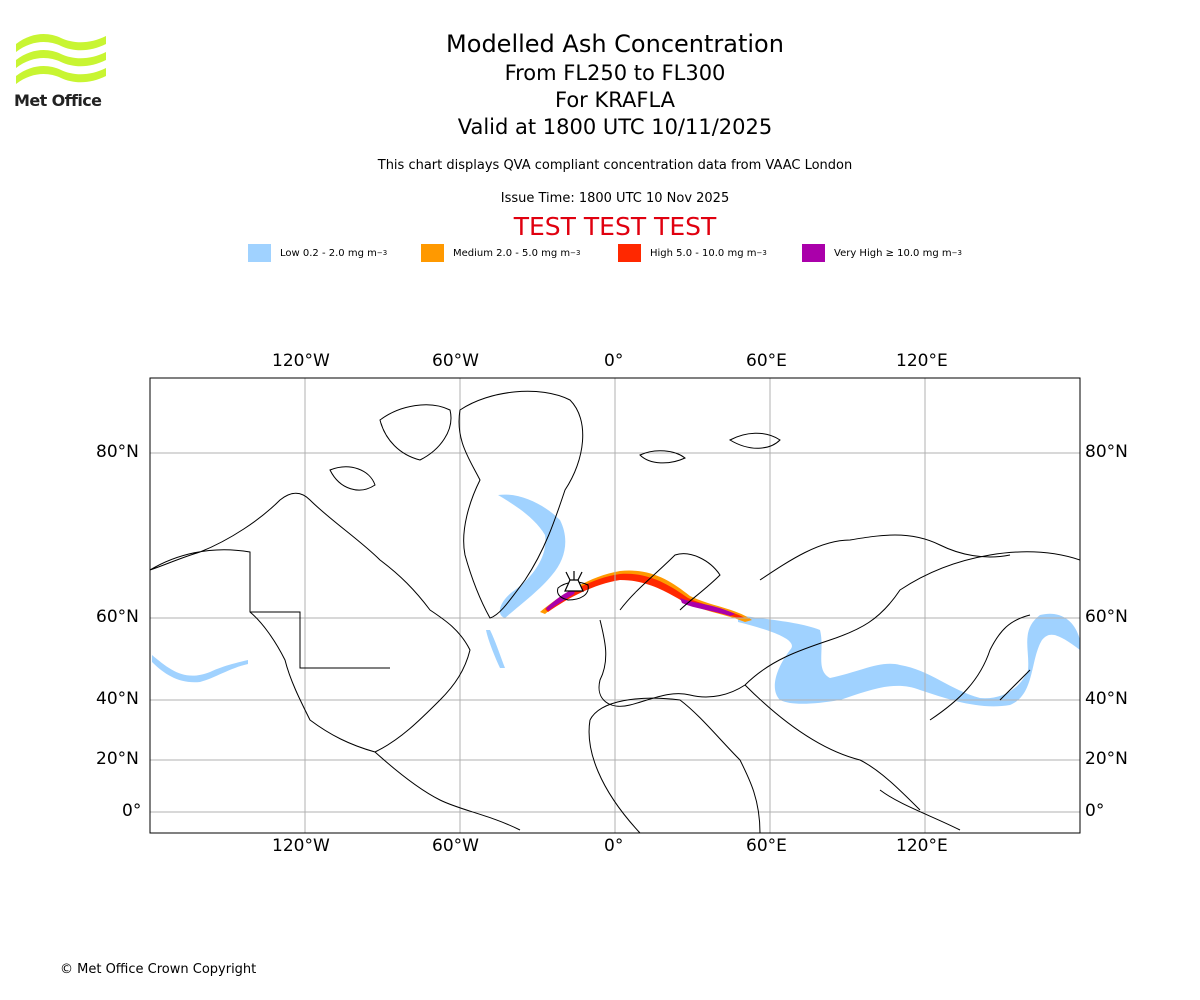 The height and width of the screenshot is (1000, 1200). What do you see at coordinates (117, 759) in the screenshot?
I see `lat-label-left: 20°N` at bounding box center [117, 759].